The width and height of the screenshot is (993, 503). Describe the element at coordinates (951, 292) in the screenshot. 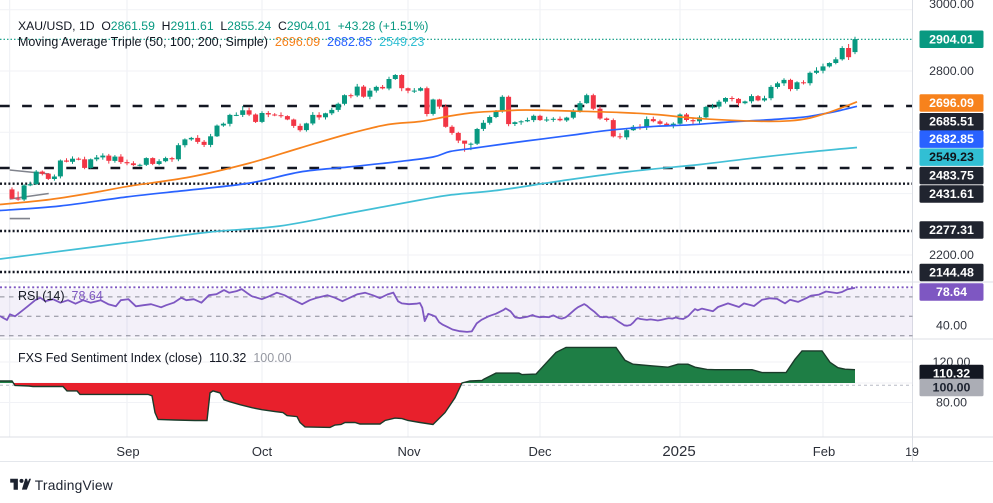

I see `svg-text: 78.64` at that location.